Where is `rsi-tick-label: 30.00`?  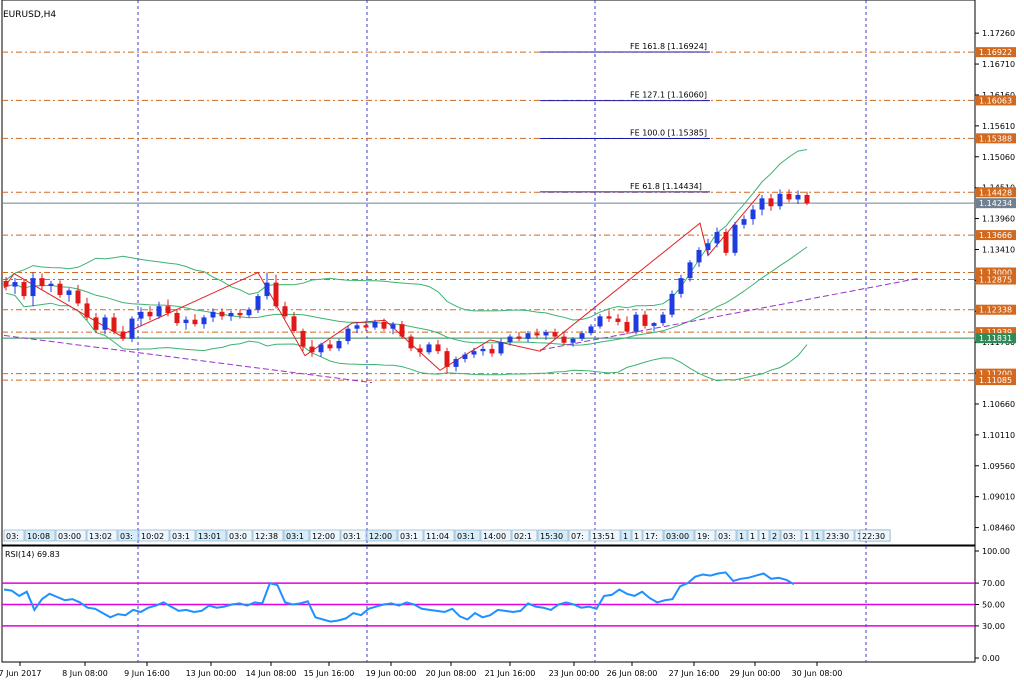
rsi-tick-label: 30.00 is located at coordinates (993, 626).